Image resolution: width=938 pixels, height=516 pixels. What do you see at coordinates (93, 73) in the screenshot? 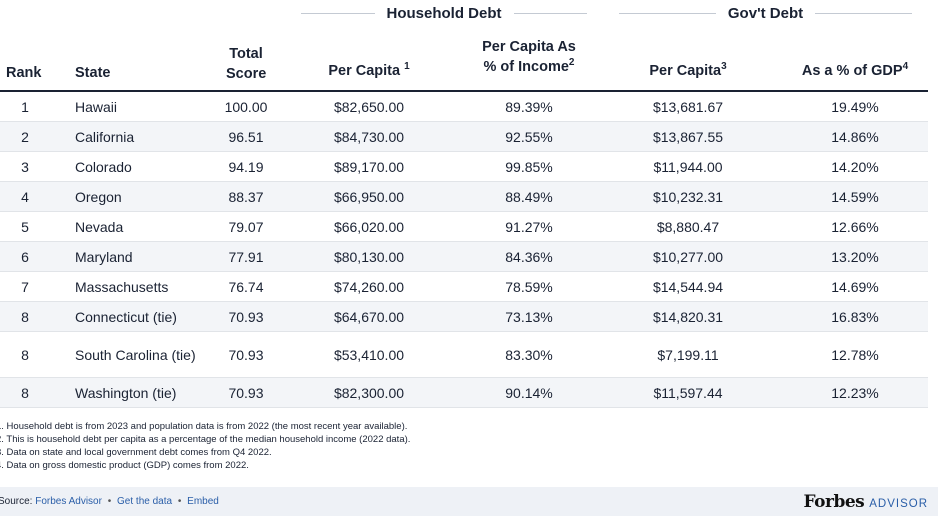
I see `column-header-state: State` at bounding box center [93, 73].